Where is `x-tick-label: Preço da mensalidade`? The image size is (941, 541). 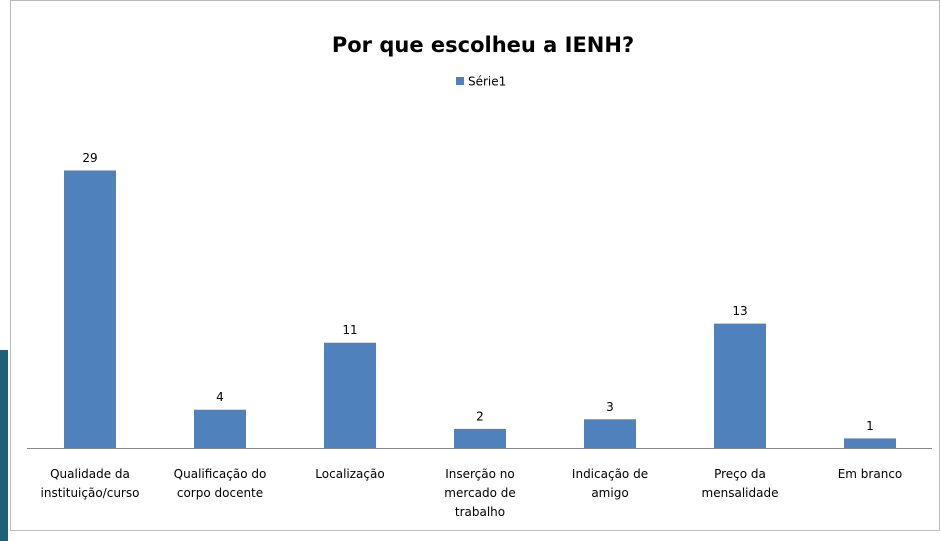 x-tick-label: Preço da mensalidade is located at coordinates (740, 483).